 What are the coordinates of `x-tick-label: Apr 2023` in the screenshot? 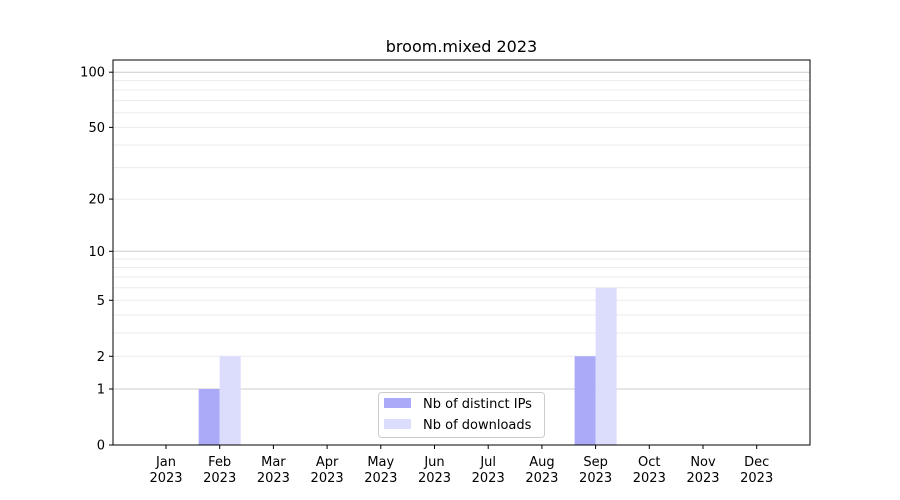 It's located at (327, 470).